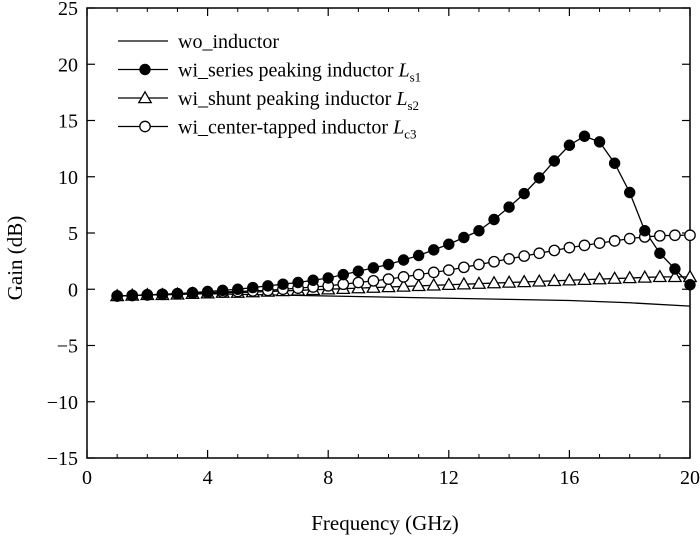  What do you see at coordinates (208, 478) in the screenshot?
I see `x-tick-label: 4` at bounding box center [208, 478].